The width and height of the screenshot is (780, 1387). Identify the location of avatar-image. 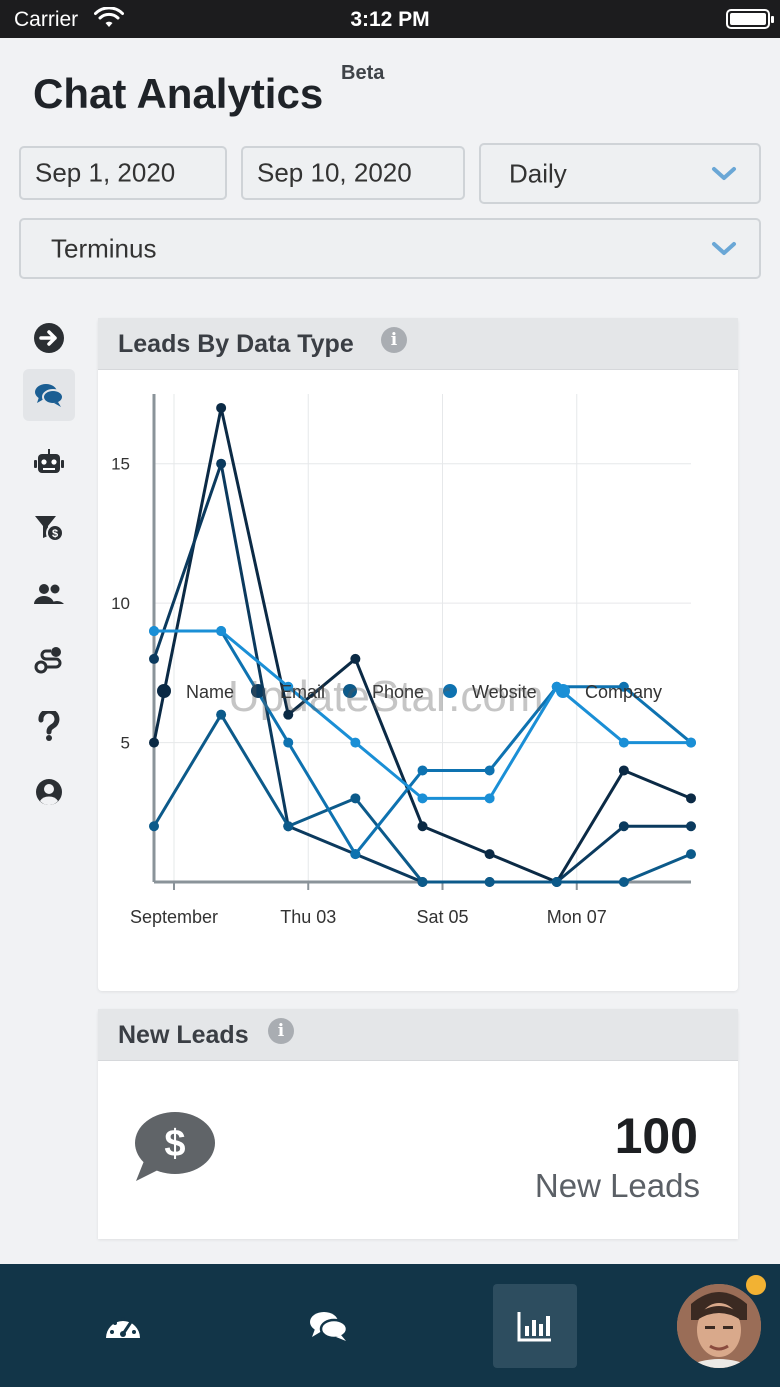
(719, 1326).